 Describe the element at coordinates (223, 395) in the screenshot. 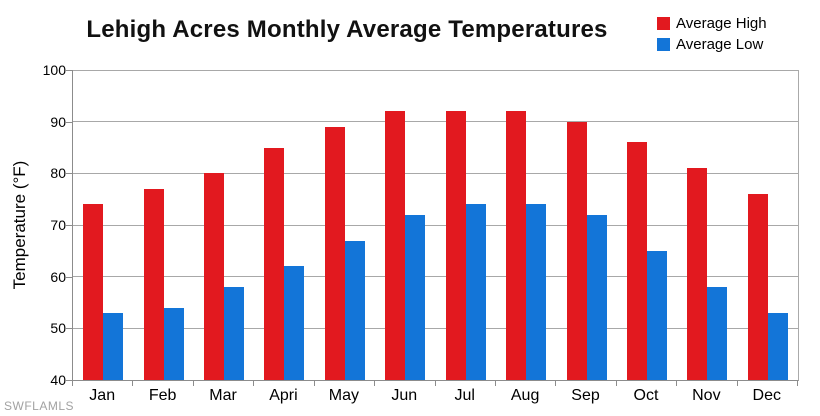

I see `x-axis-label-mar: Mar` at that location.